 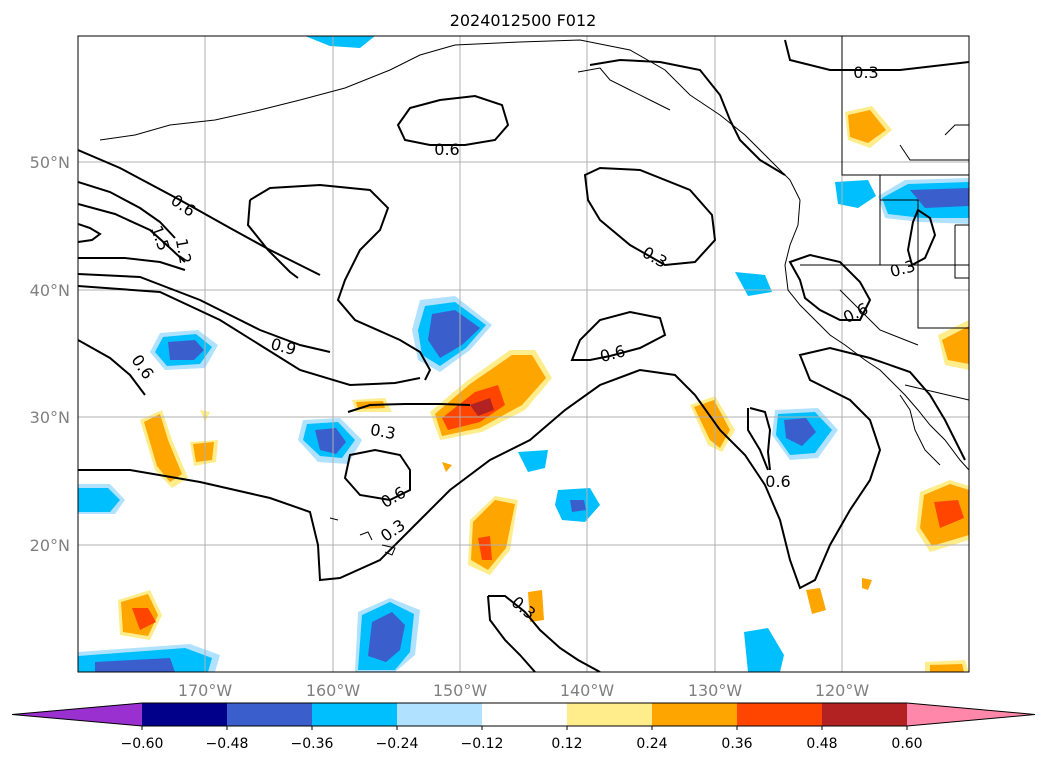 What do you see at coordinates (312, 744) in the screenshot?
I see `colorbar-tick-label: −0.36` at bounding box center [312, 744].